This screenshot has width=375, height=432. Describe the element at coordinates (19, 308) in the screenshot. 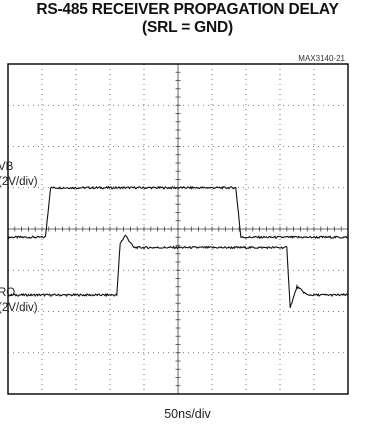

I see `ro-label-scale: (2V/div)` at that location.